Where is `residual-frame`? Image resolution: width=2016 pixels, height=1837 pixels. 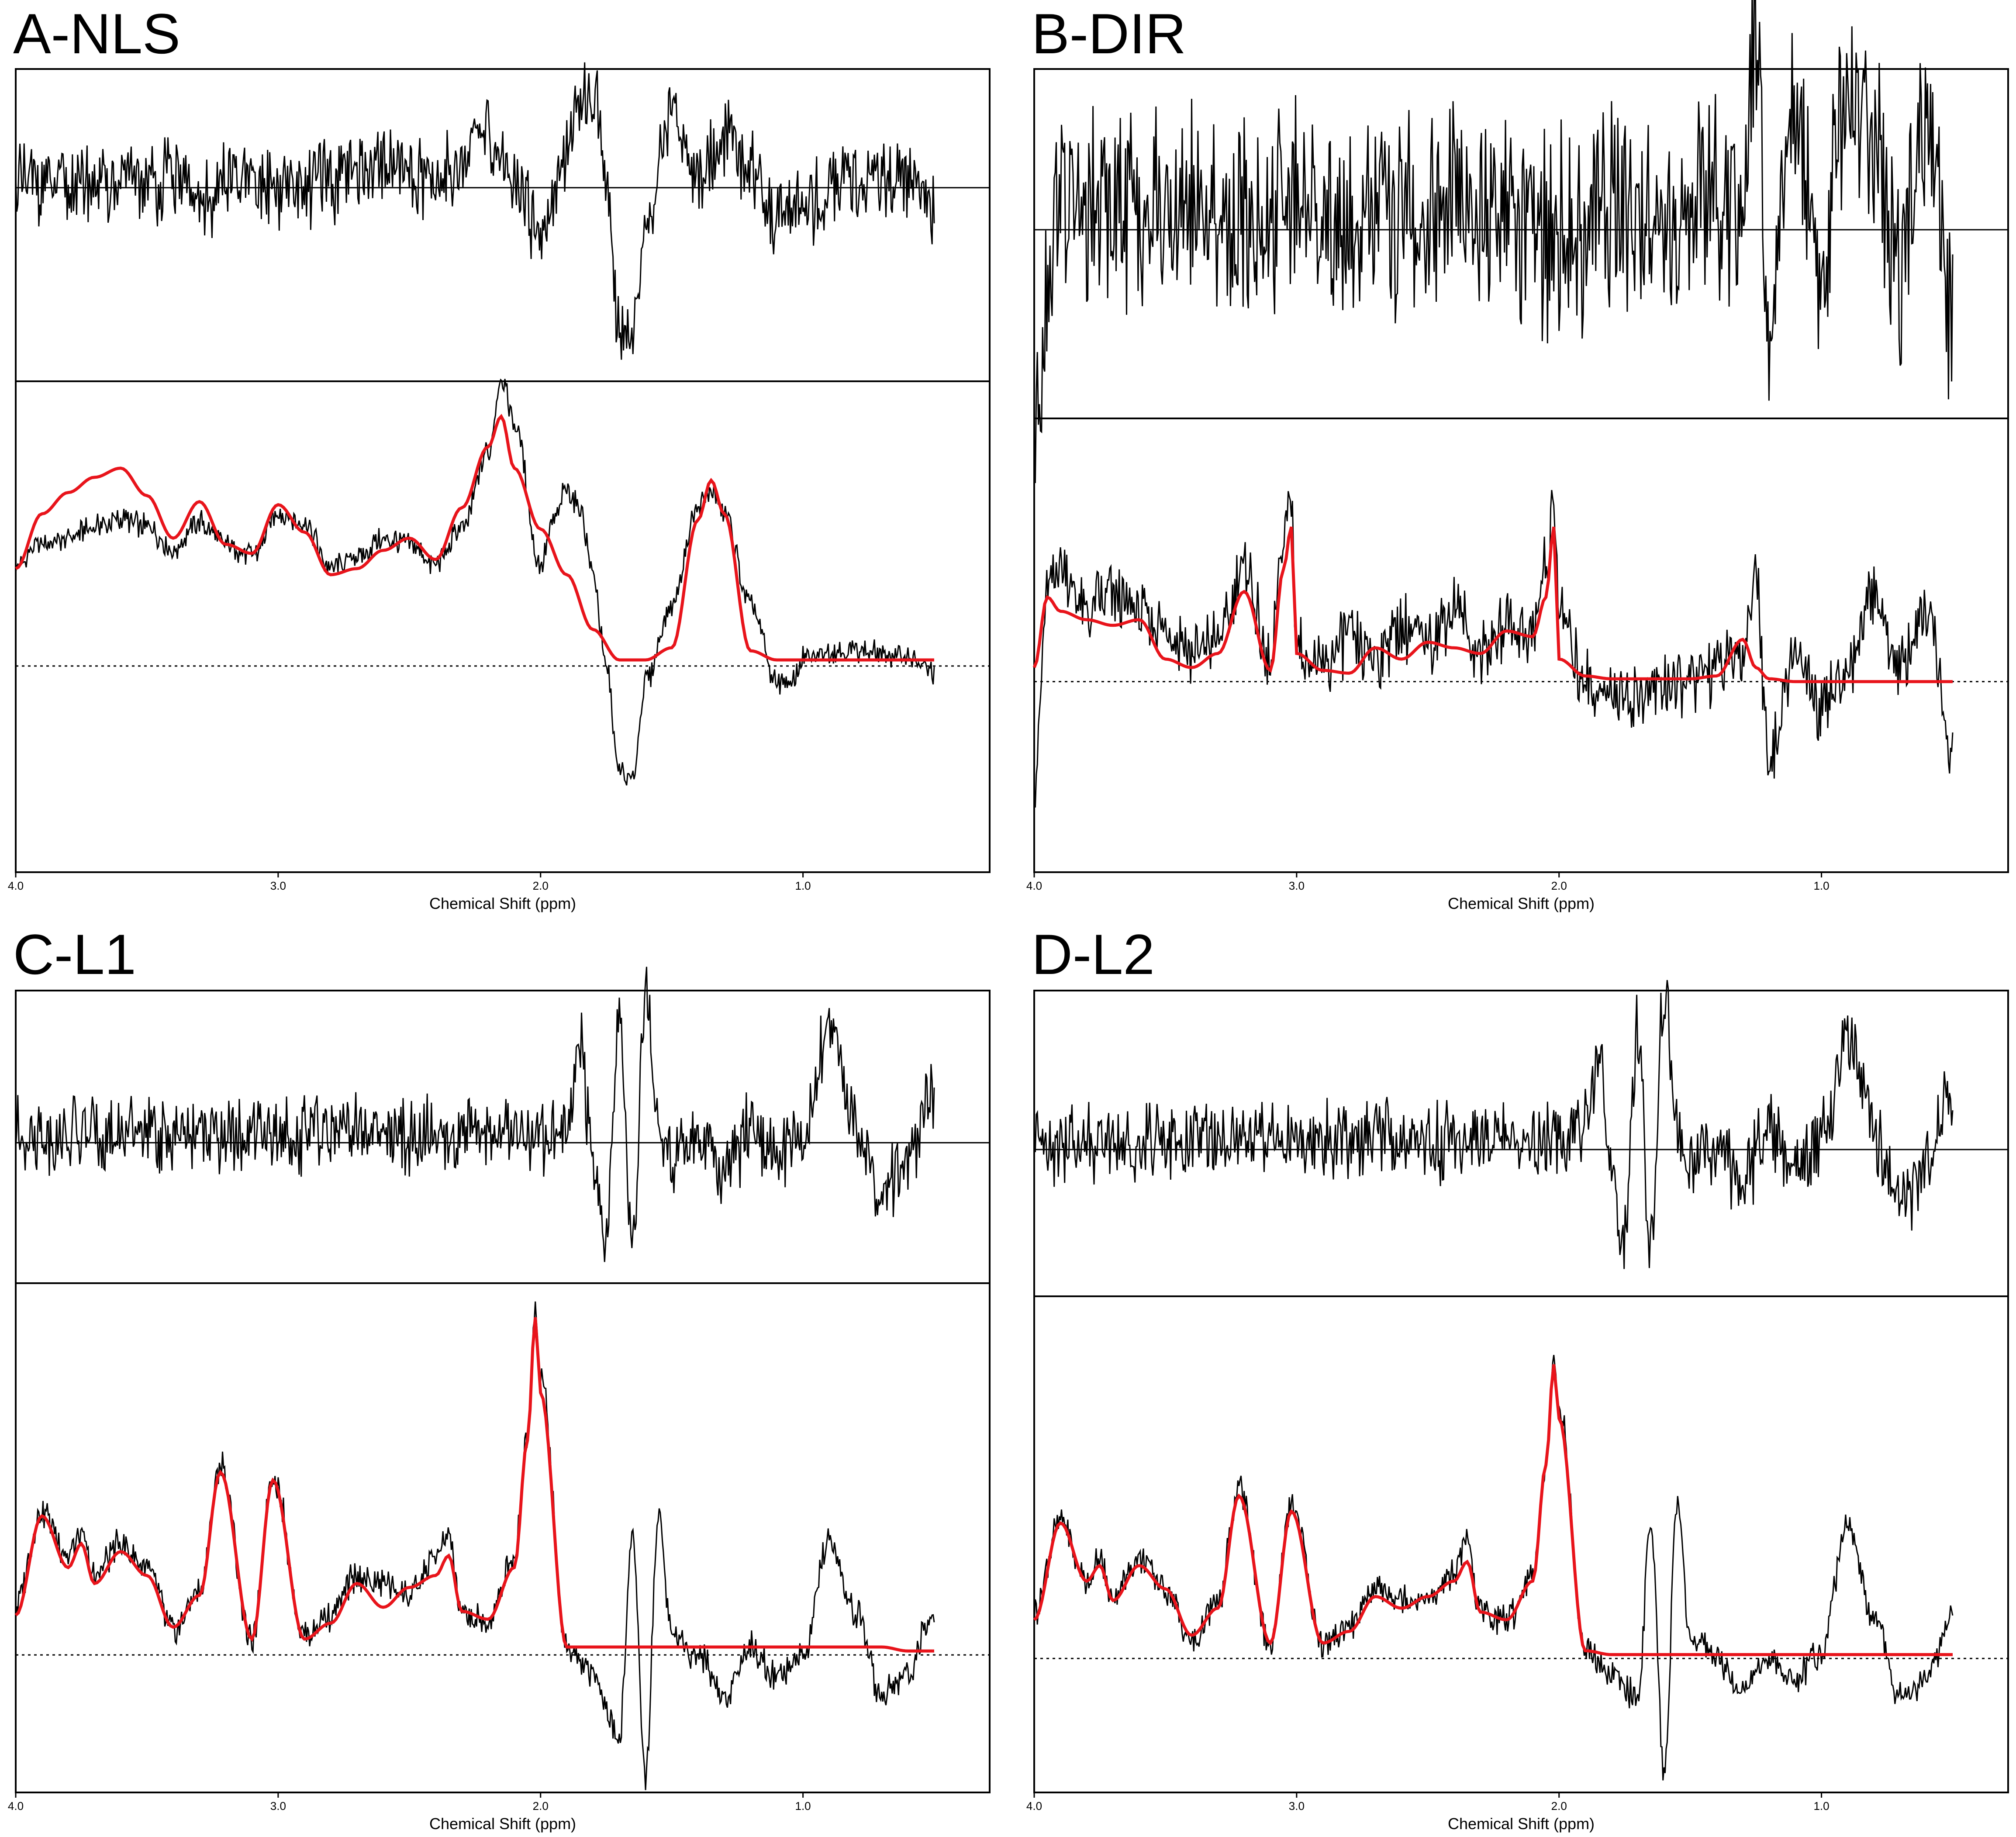
residual-frame is located at coordinates (503, 225).